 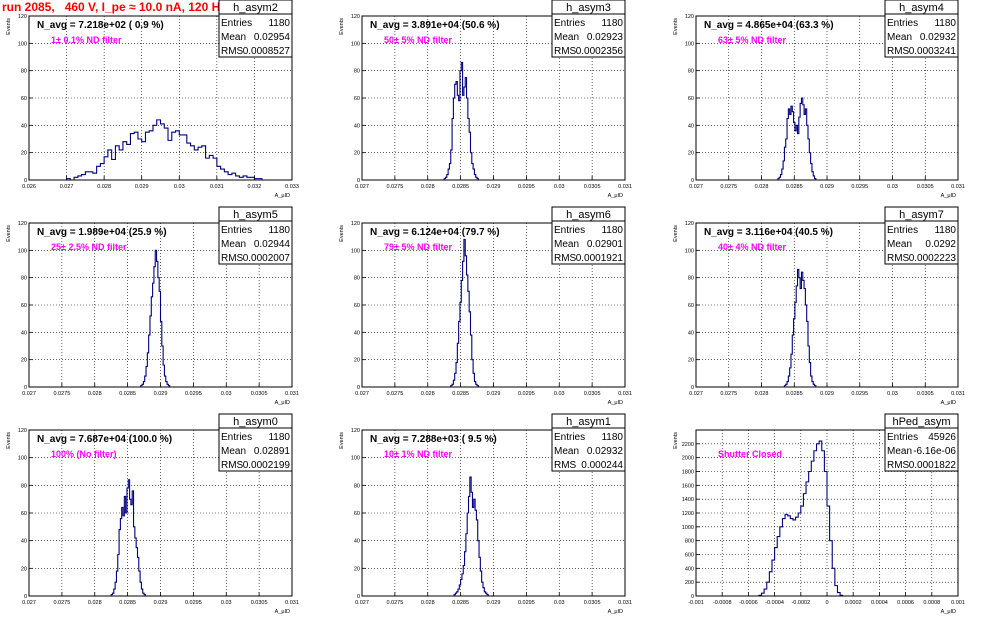 I want to click on x-tick-label: 0.026, so click(x=29, y=187).